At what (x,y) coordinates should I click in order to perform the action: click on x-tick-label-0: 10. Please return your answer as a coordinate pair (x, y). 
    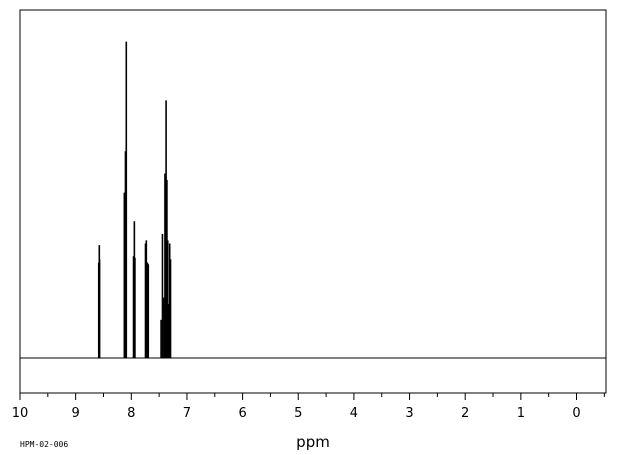
    Looking at the image, I should click on (20, 413).